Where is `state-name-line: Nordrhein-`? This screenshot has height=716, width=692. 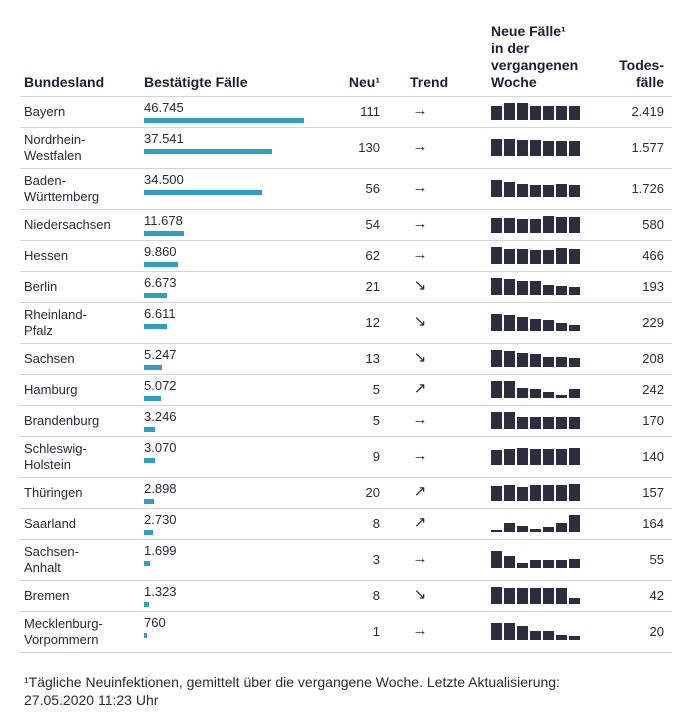
state-name-line: Nordrhein- is located at coordinates (55, 139).